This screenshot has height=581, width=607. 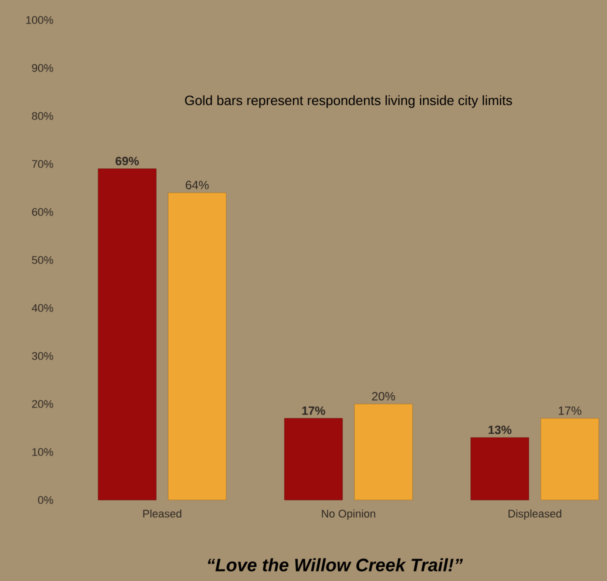 I want to click on data-label: 13%, so click(x=500, y=430).